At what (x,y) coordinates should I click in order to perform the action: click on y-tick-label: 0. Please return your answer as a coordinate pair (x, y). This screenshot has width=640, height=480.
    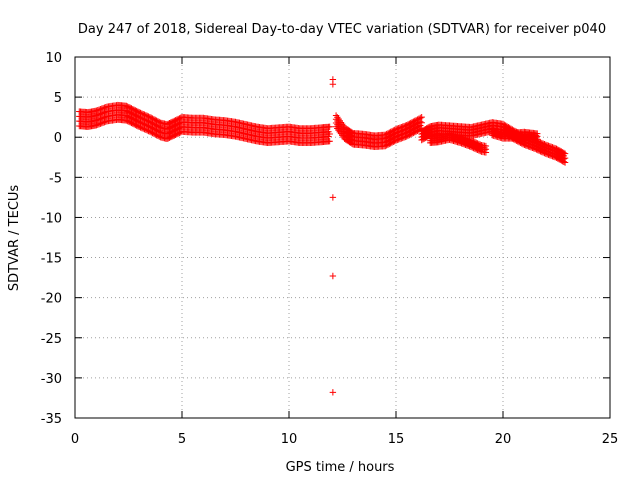
    Looking at the image, I should click on (58, 138).